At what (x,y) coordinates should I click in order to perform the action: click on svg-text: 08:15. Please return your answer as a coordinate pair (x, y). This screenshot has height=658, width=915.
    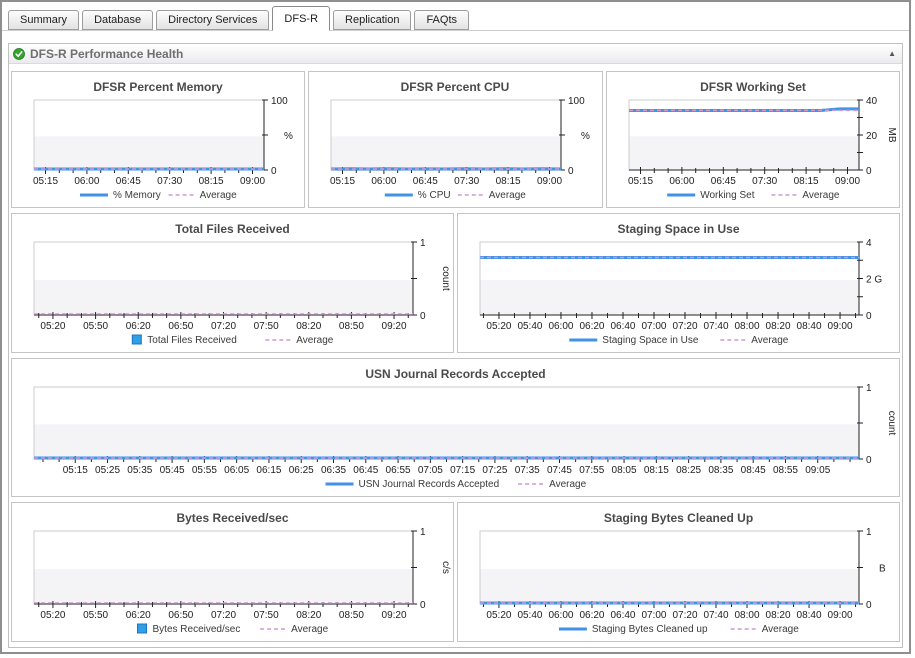
    Looking at the image, I should click on (211, 181).